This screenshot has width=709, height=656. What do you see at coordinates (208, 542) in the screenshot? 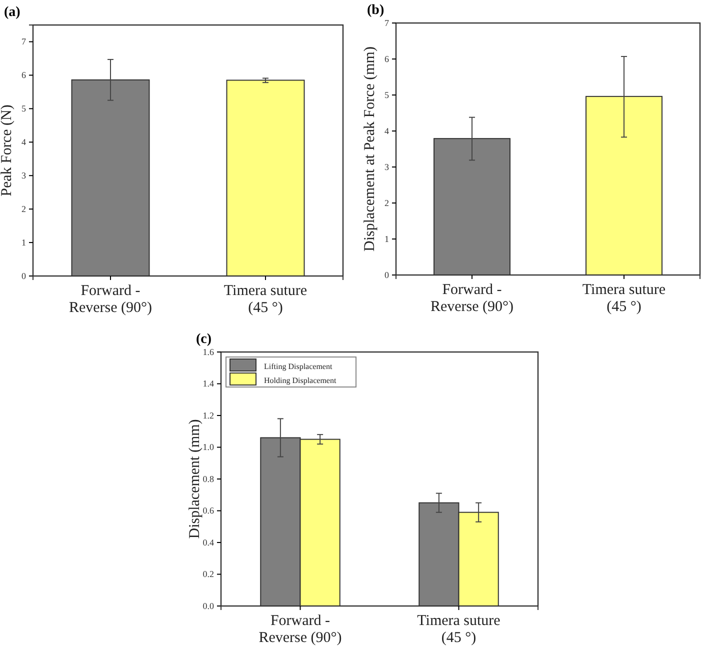
I see `y-tick-label: 0.4` at bounding box center [208, 542].